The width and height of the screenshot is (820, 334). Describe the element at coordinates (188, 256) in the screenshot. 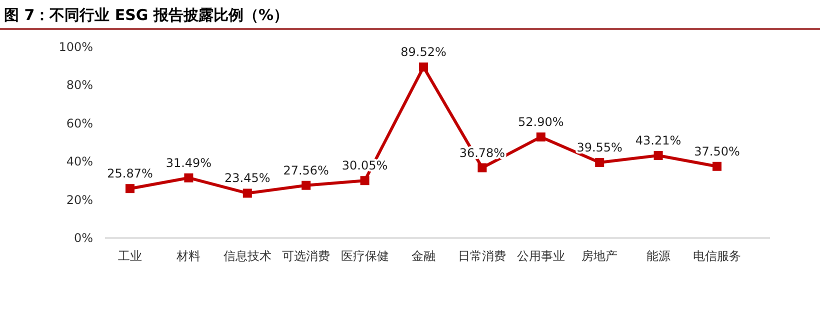

I see `x-tick-label: 材料` at that location.